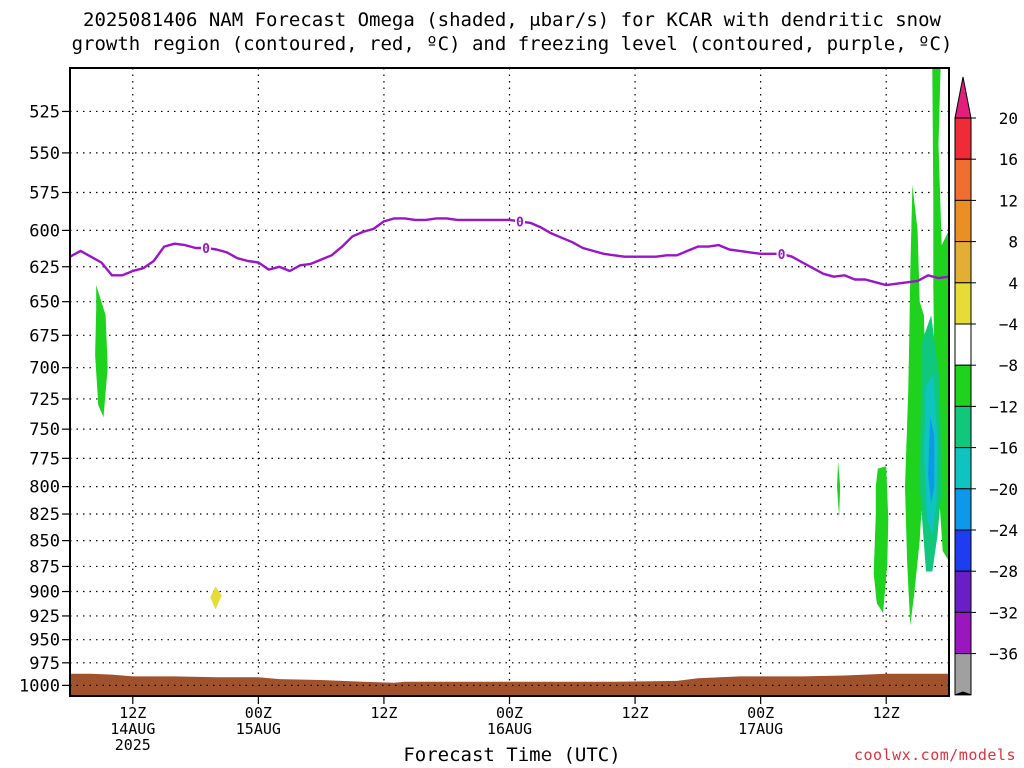 Image resolution: width=1024 pixels, height=768 pixels. I want to click on x-tick-label: 14AUG, so click(132, 729).